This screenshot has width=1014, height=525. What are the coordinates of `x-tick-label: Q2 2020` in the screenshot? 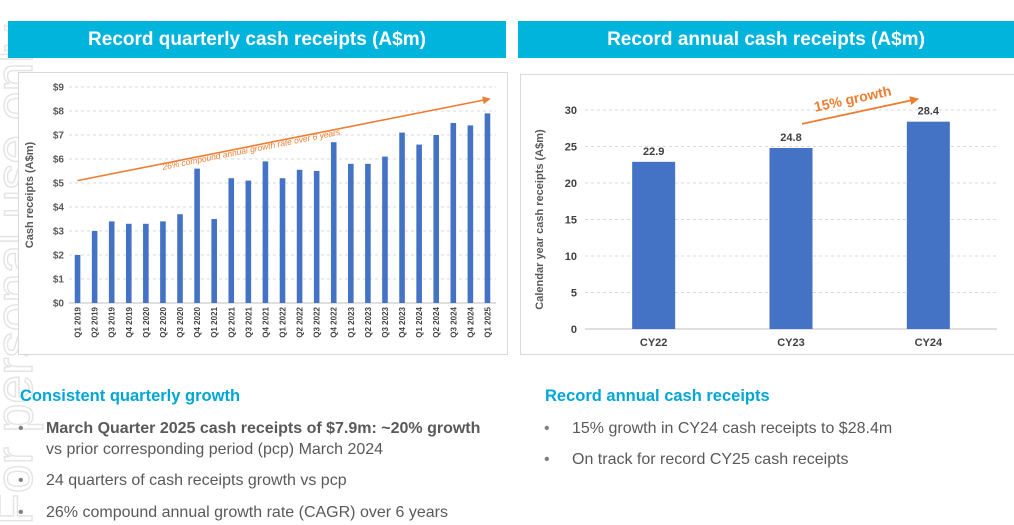 It's located at (163, 321).